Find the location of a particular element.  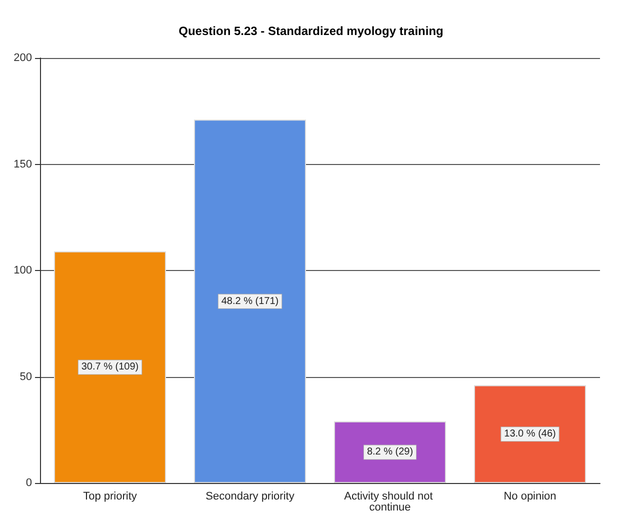

x-tick-label: Secondary priority is located at coordinates (250, 496).